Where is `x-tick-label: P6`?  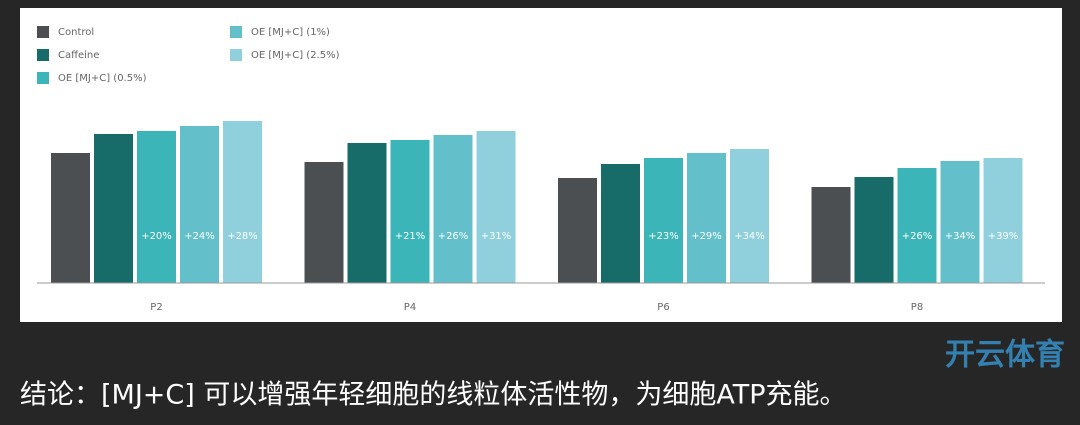 x-tick-label: P6 is located at coordinates (663, 307).